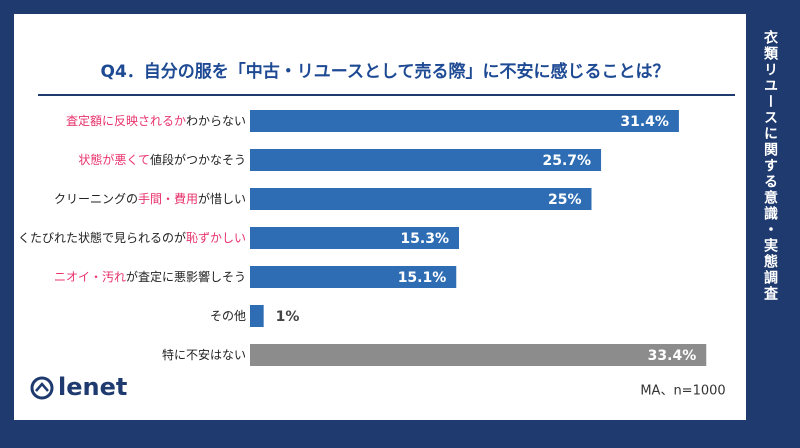 Image resolution: width=800 pixels, height=448 pixels. I want to click on category-label: クリーニングの手間・費用が惜しい, so click(150, 198).